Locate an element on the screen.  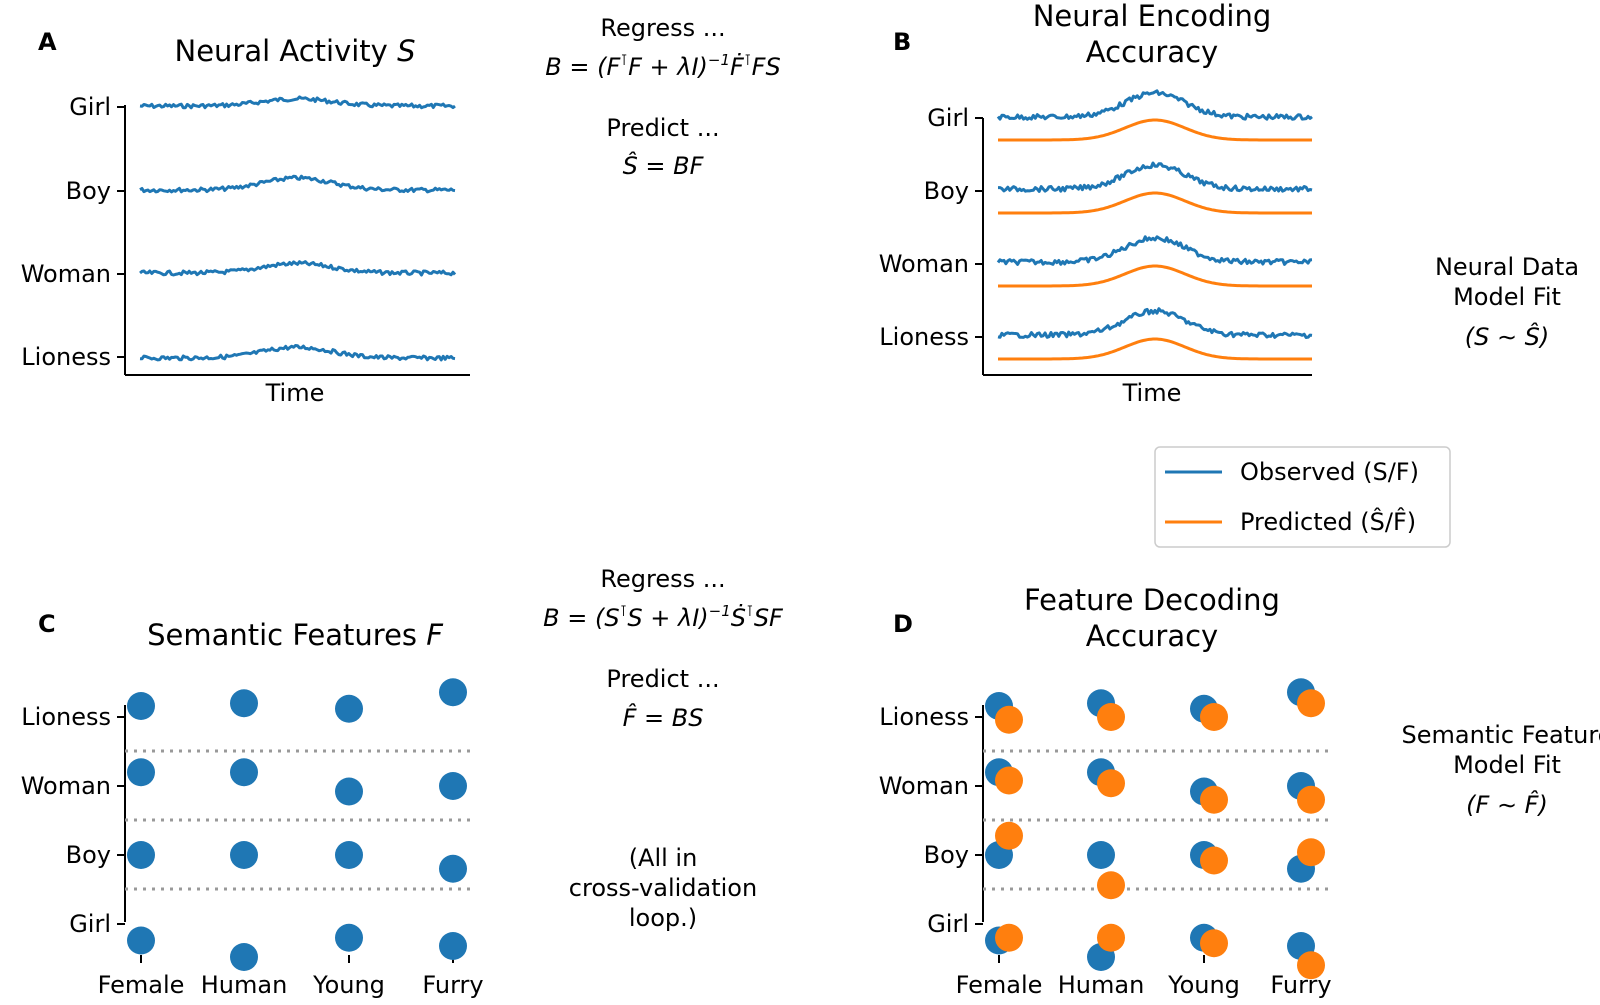
cv-note-line3: loop.) is located at coordinates (663, 918).